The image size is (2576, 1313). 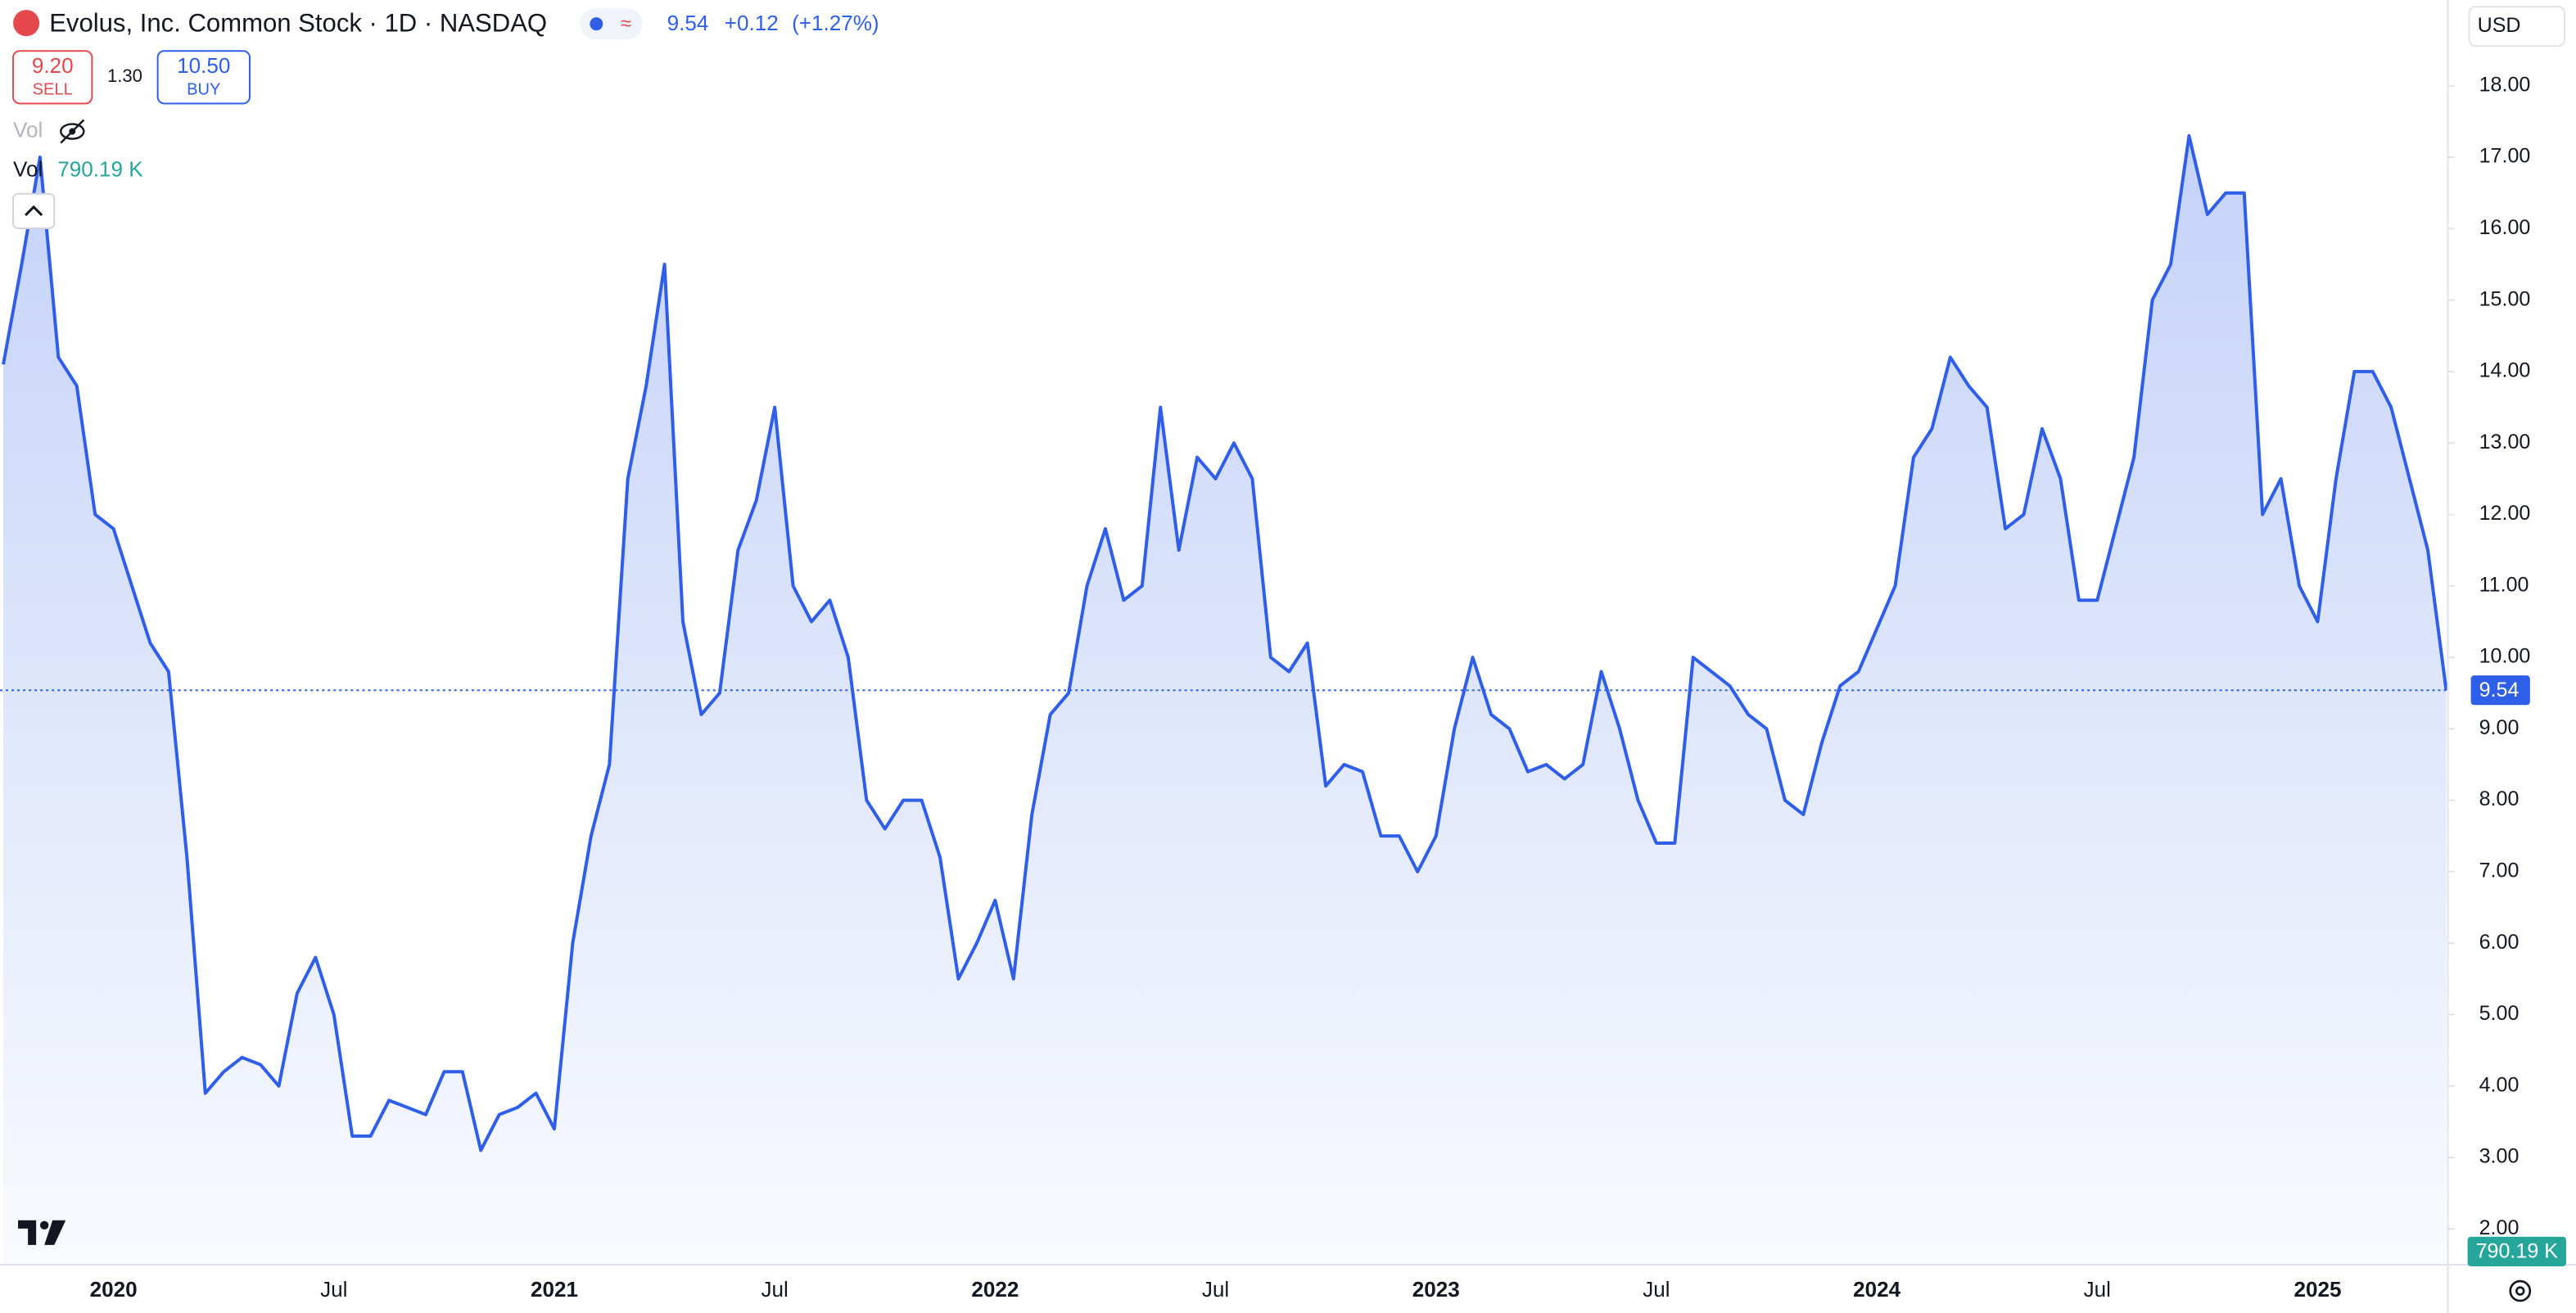 What do you see at coordinates (2505, 156) in the screenshot?
I see `y-tick-label: 17.00` at bounding box center [2505, 156].